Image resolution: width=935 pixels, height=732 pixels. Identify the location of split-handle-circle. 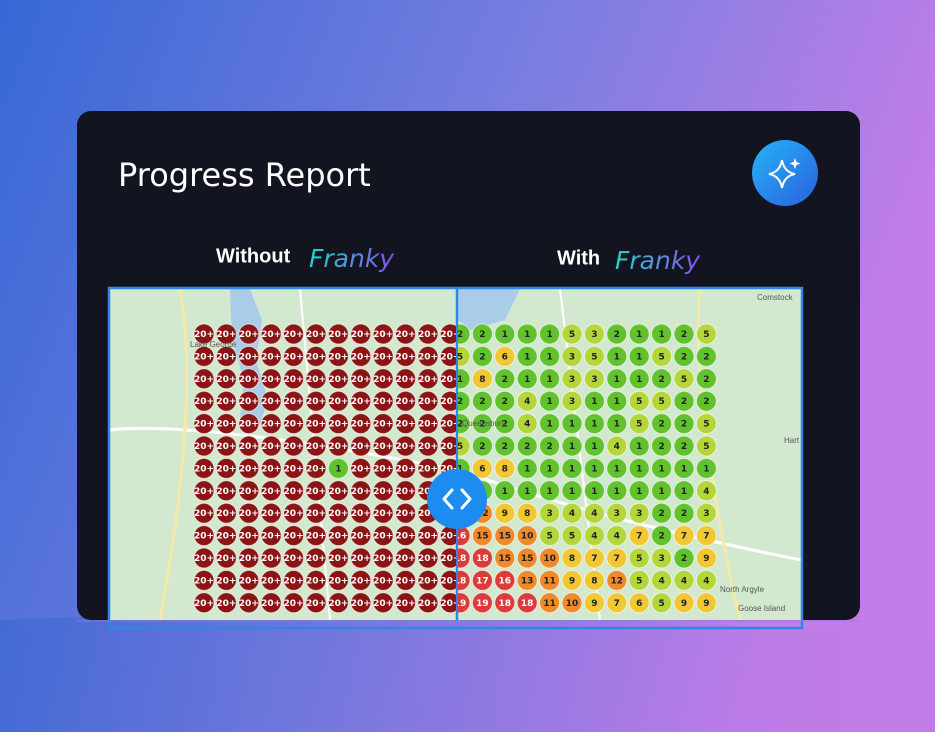
(457, 499).